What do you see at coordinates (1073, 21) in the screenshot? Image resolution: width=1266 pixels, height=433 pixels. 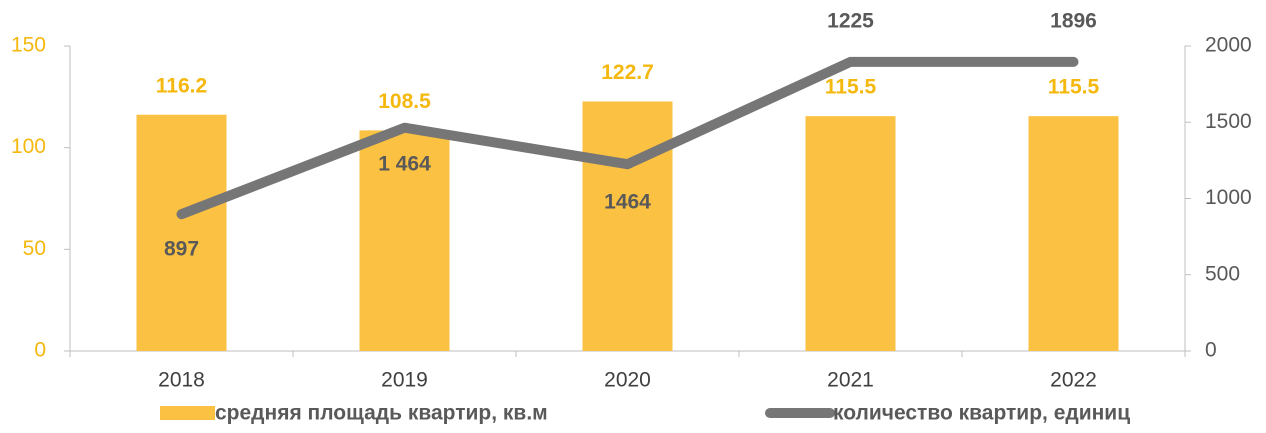 I see `line-annotation: 1896` at bounding box center [1073, 21].